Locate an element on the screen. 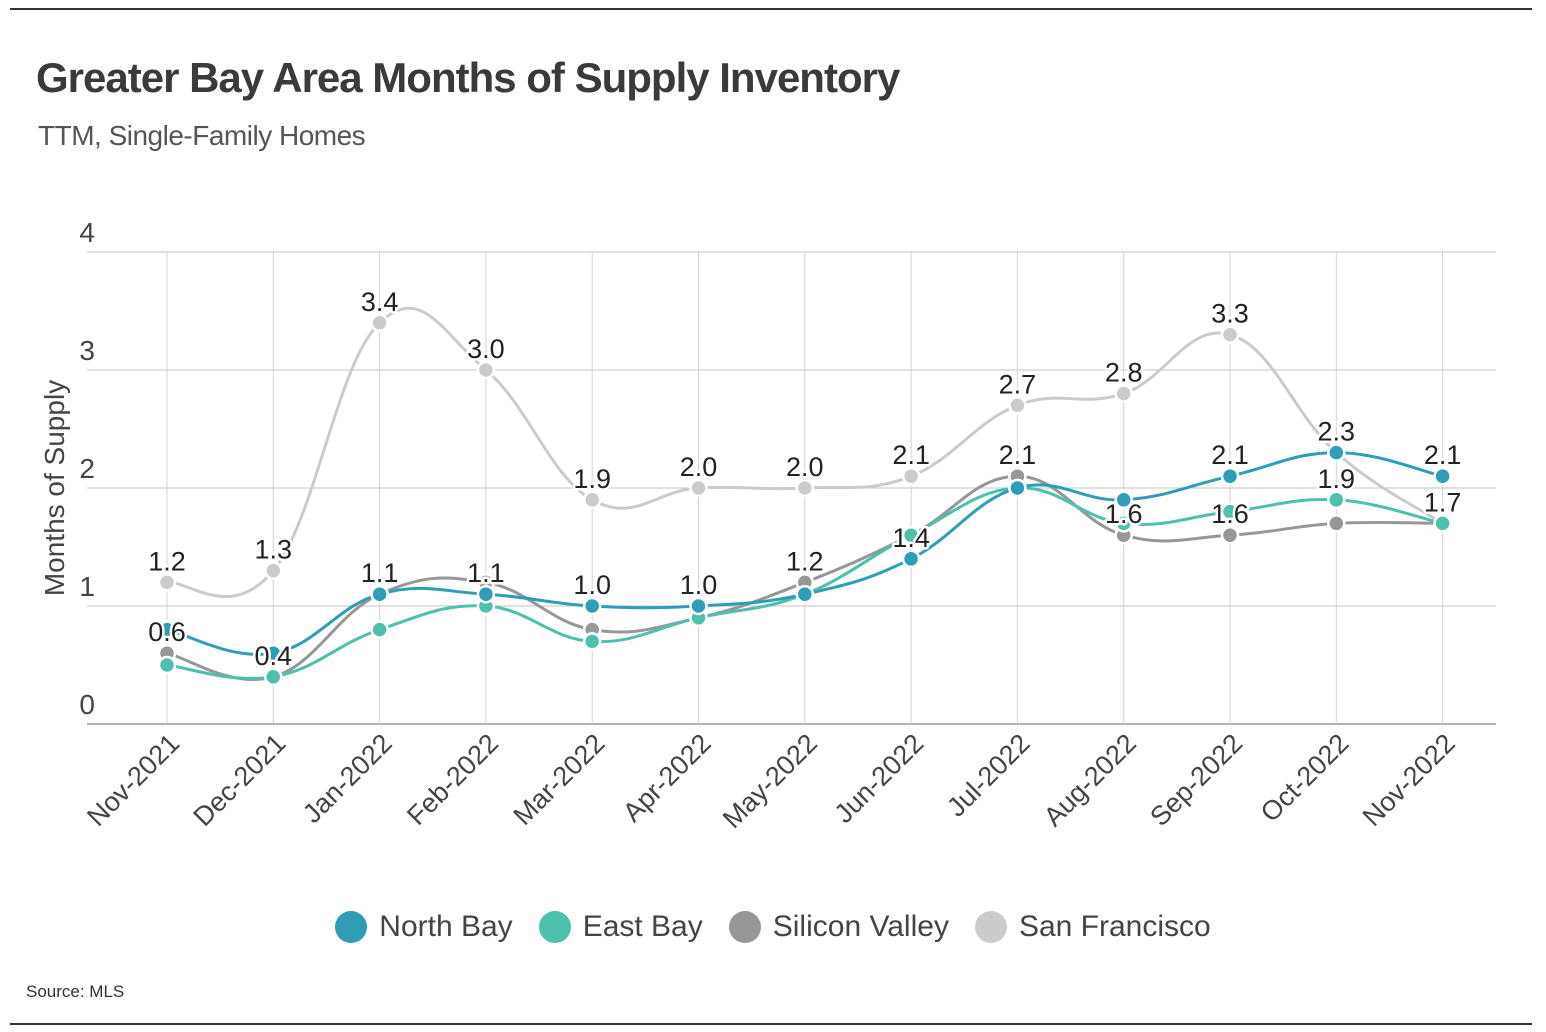  chart-subtitle: TTM, Single-Family Homes is located at coordinates (202, 135).